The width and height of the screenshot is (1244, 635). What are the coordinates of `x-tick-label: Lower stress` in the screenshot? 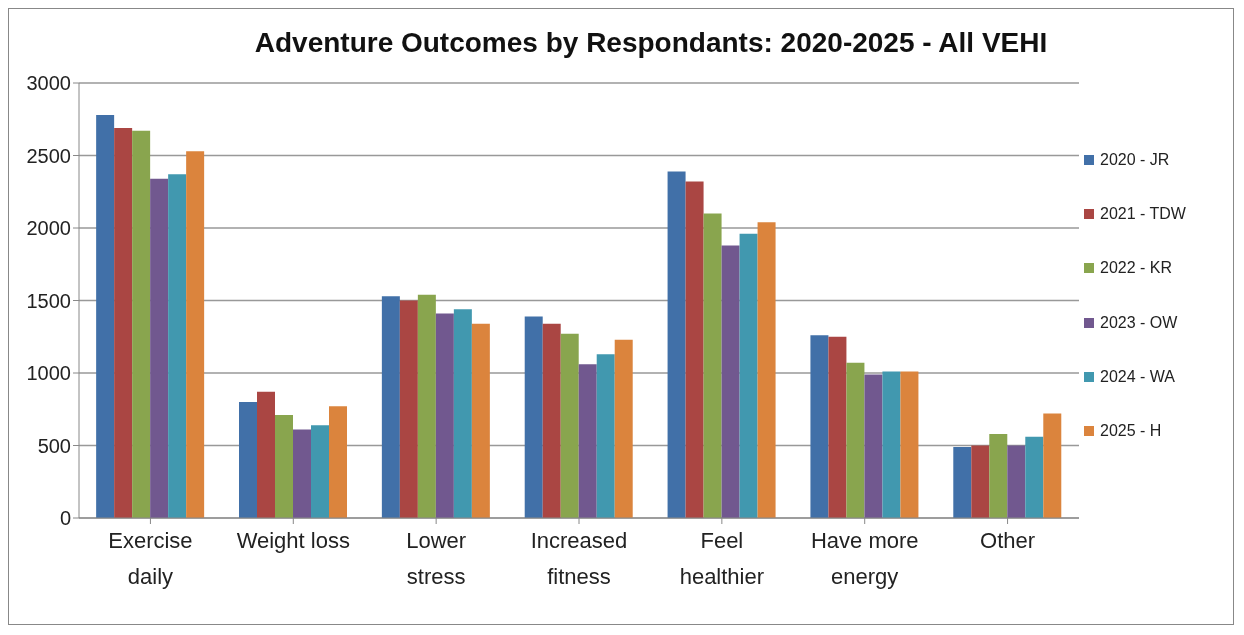 It's located at (436, 558).